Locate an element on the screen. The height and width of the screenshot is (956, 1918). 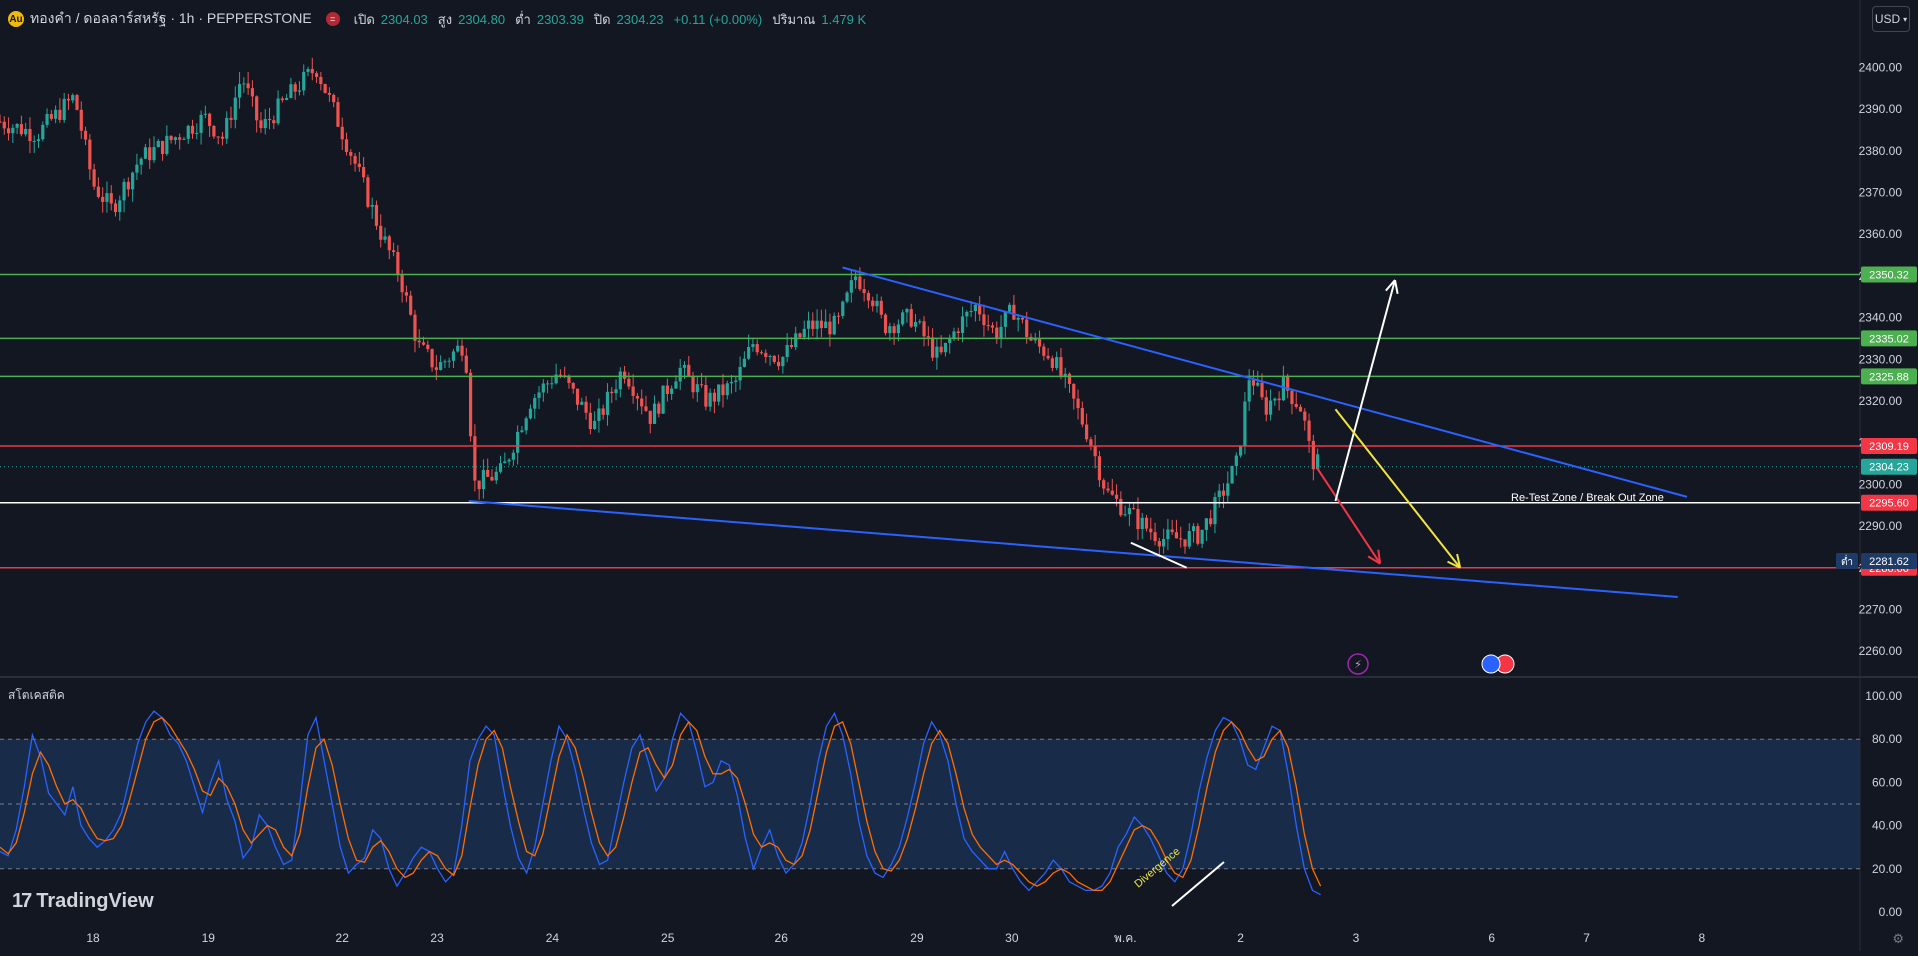
low-price-tag is located at coordinates (1889, 560).